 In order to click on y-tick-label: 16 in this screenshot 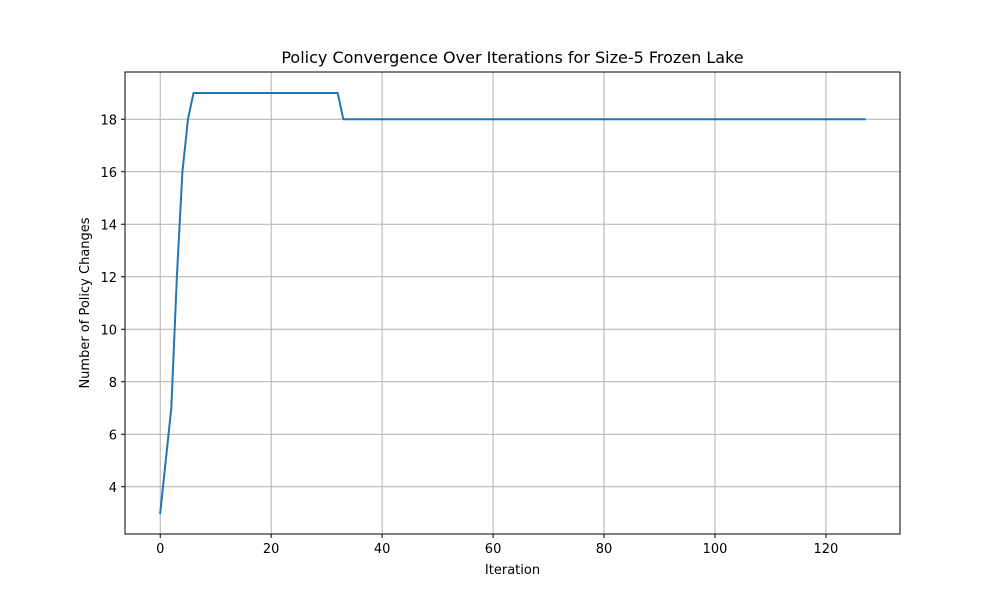, I will do `click(108, 173)`.